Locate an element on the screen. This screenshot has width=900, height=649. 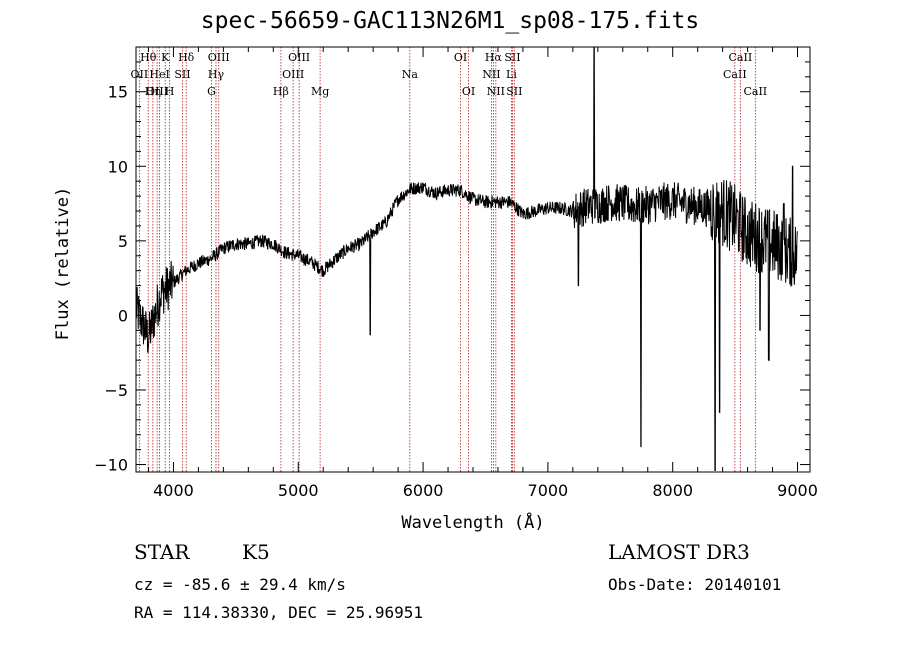
x-tick-label: 6000 is located at coordinates (423, 490).